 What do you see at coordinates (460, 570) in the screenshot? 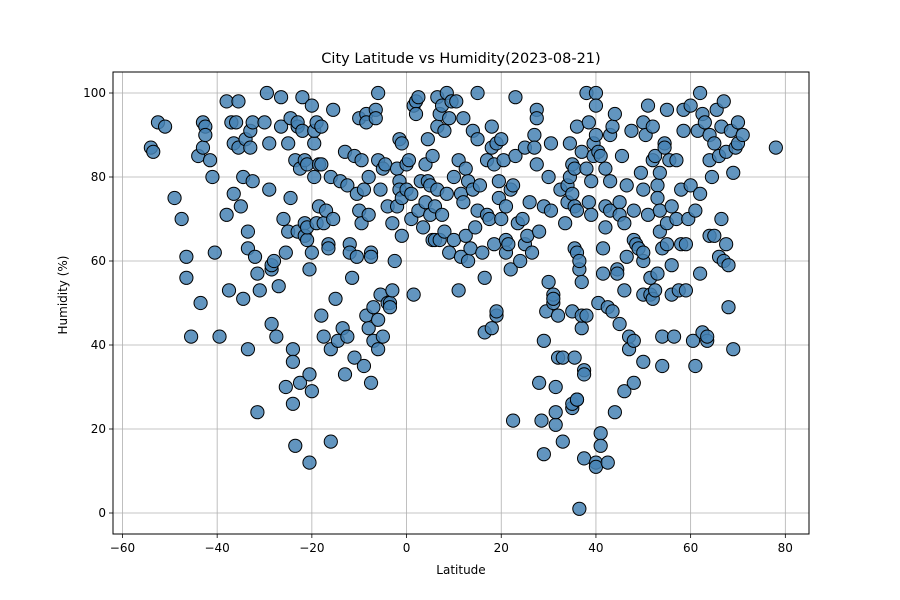
I see `x-axis-label: Latitude` at bounding box center [460, 570].